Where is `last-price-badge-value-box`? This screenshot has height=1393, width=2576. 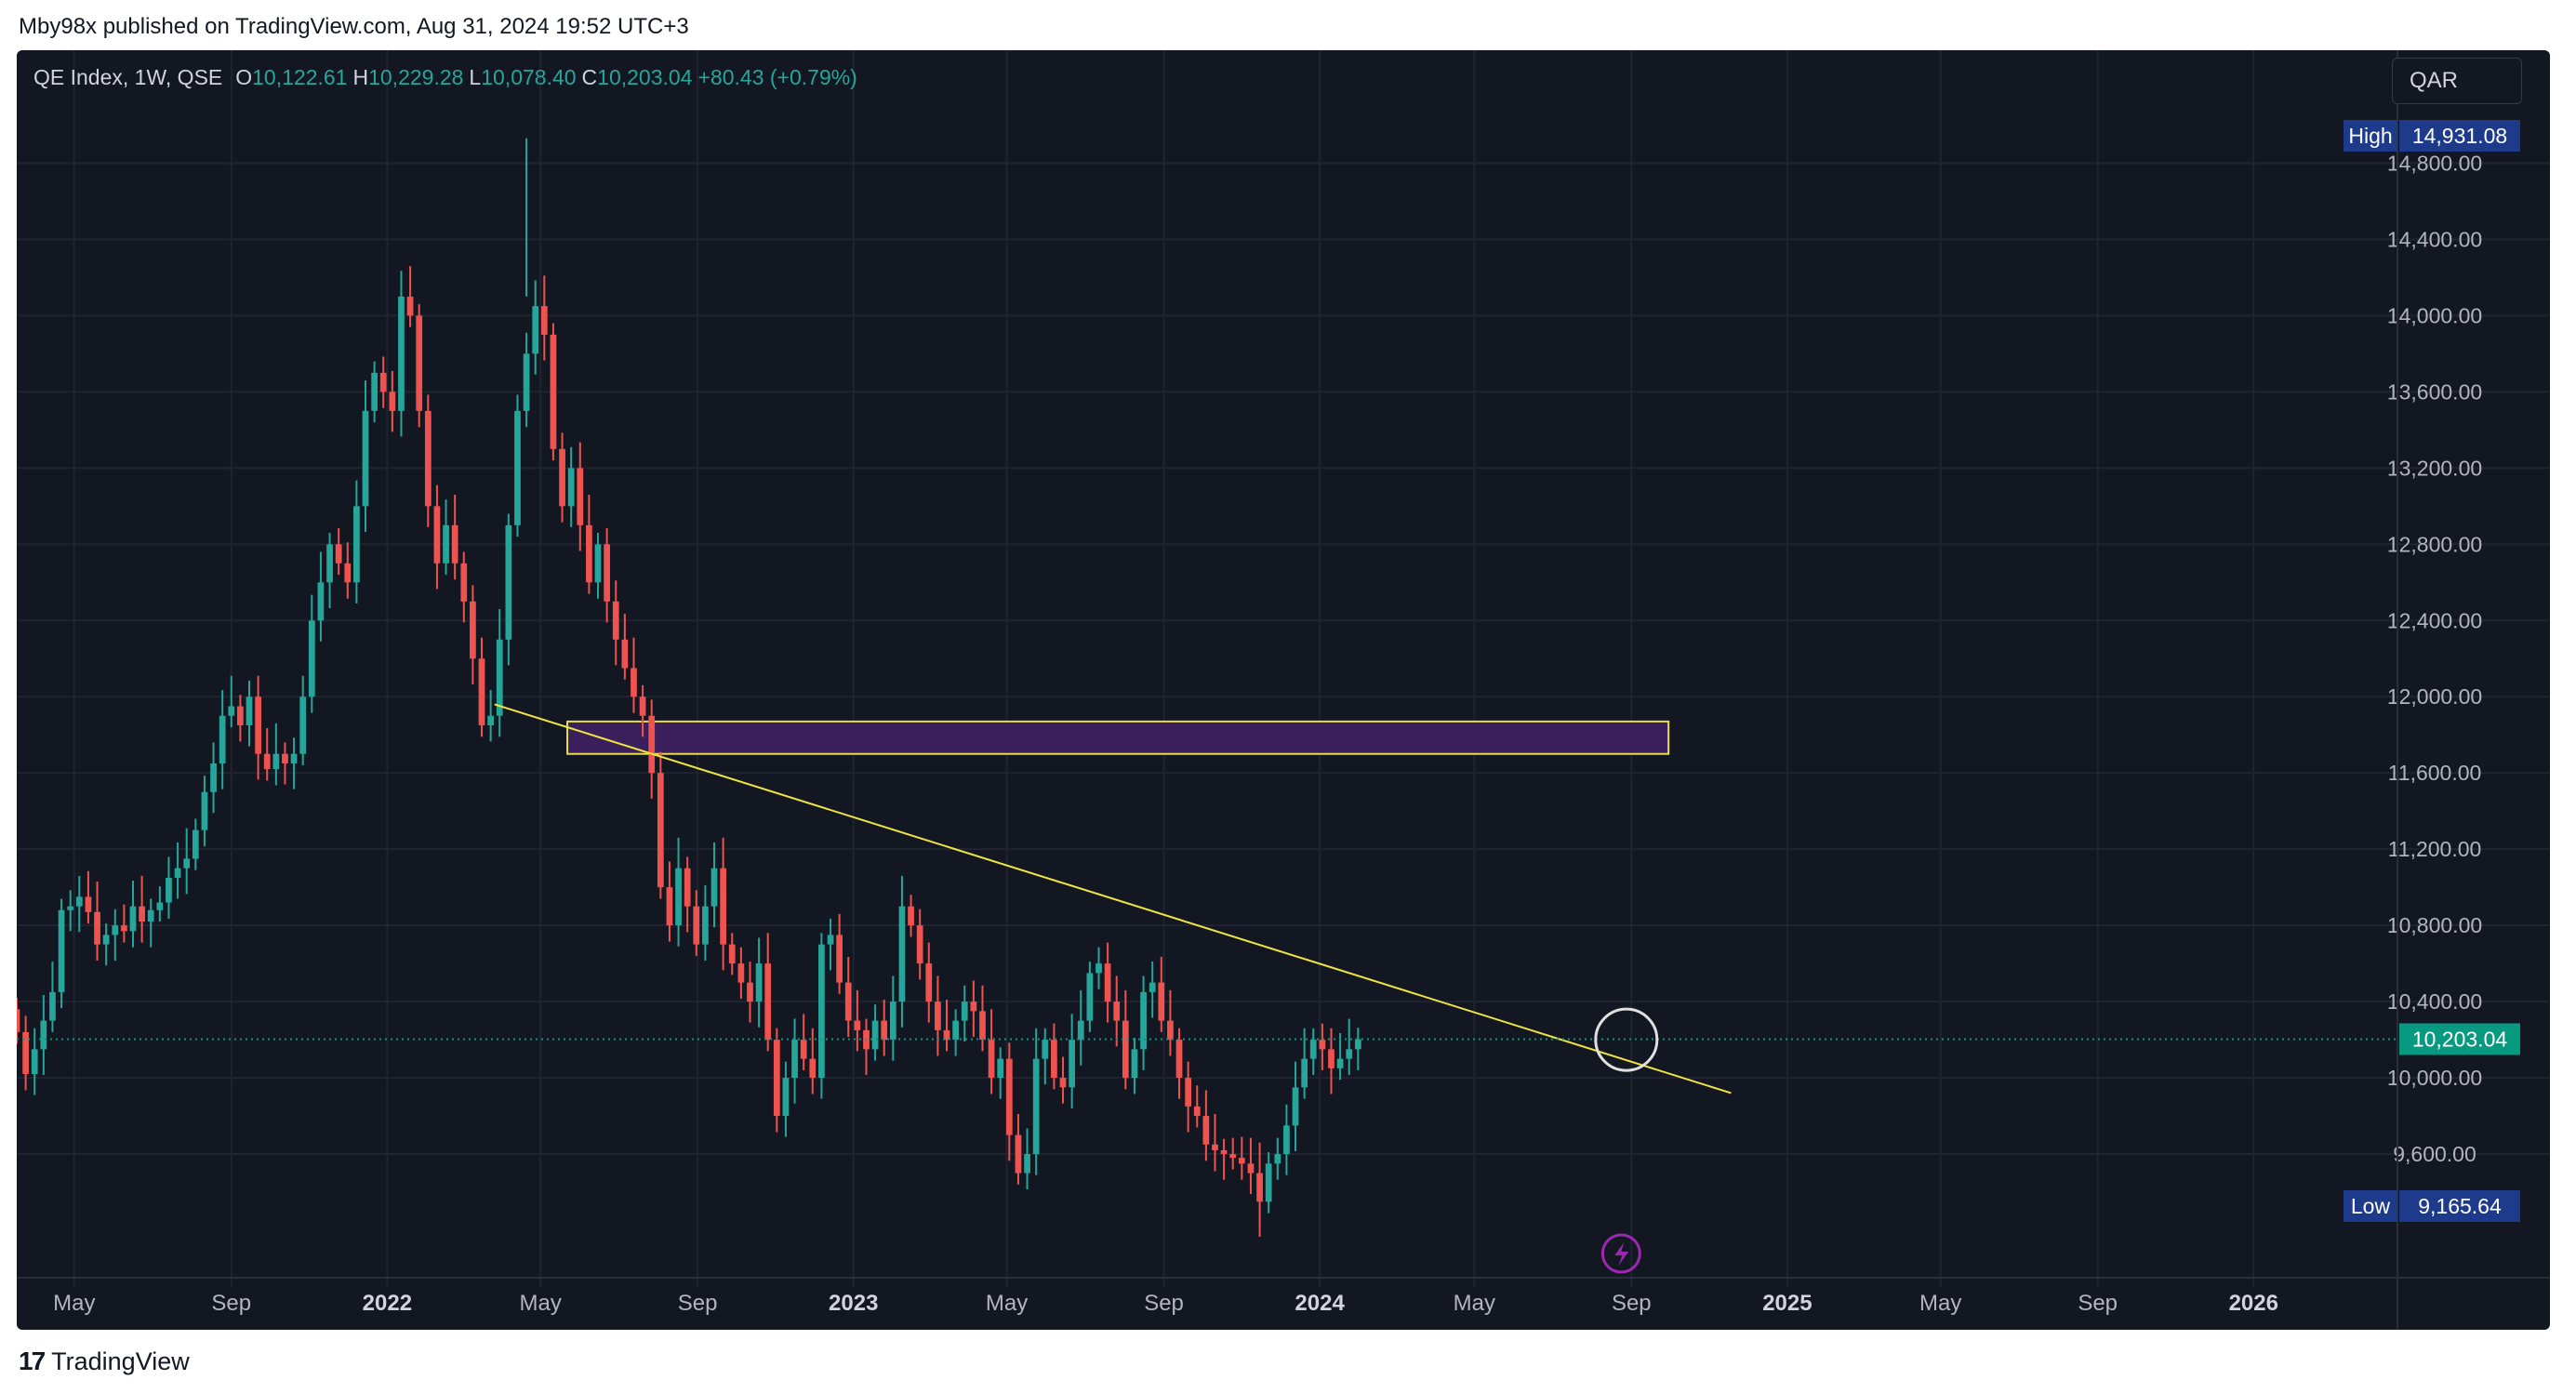 last-price-badge-value-box is located at coordinates (2459, 1039).